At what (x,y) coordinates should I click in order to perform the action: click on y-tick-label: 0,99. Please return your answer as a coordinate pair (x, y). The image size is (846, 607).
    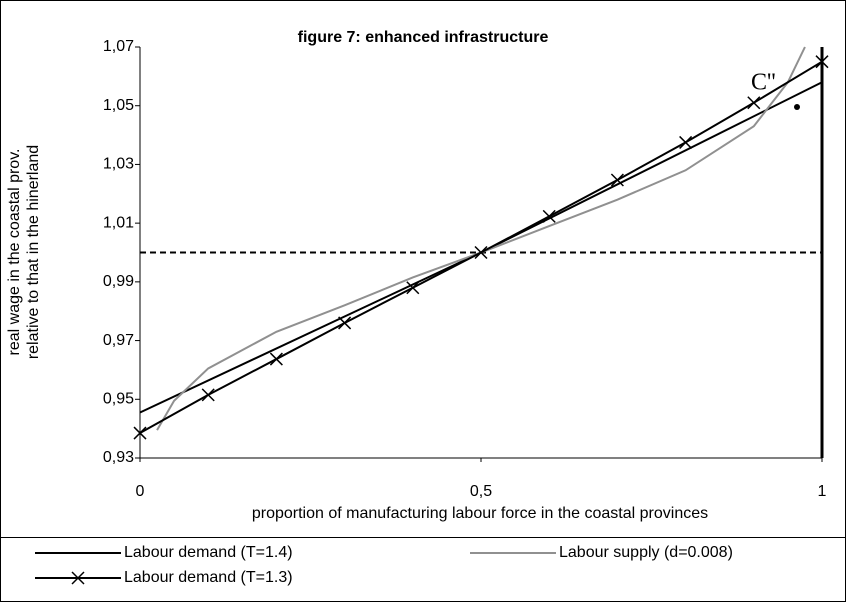
    Looking at the image, I should click on (118, 281).